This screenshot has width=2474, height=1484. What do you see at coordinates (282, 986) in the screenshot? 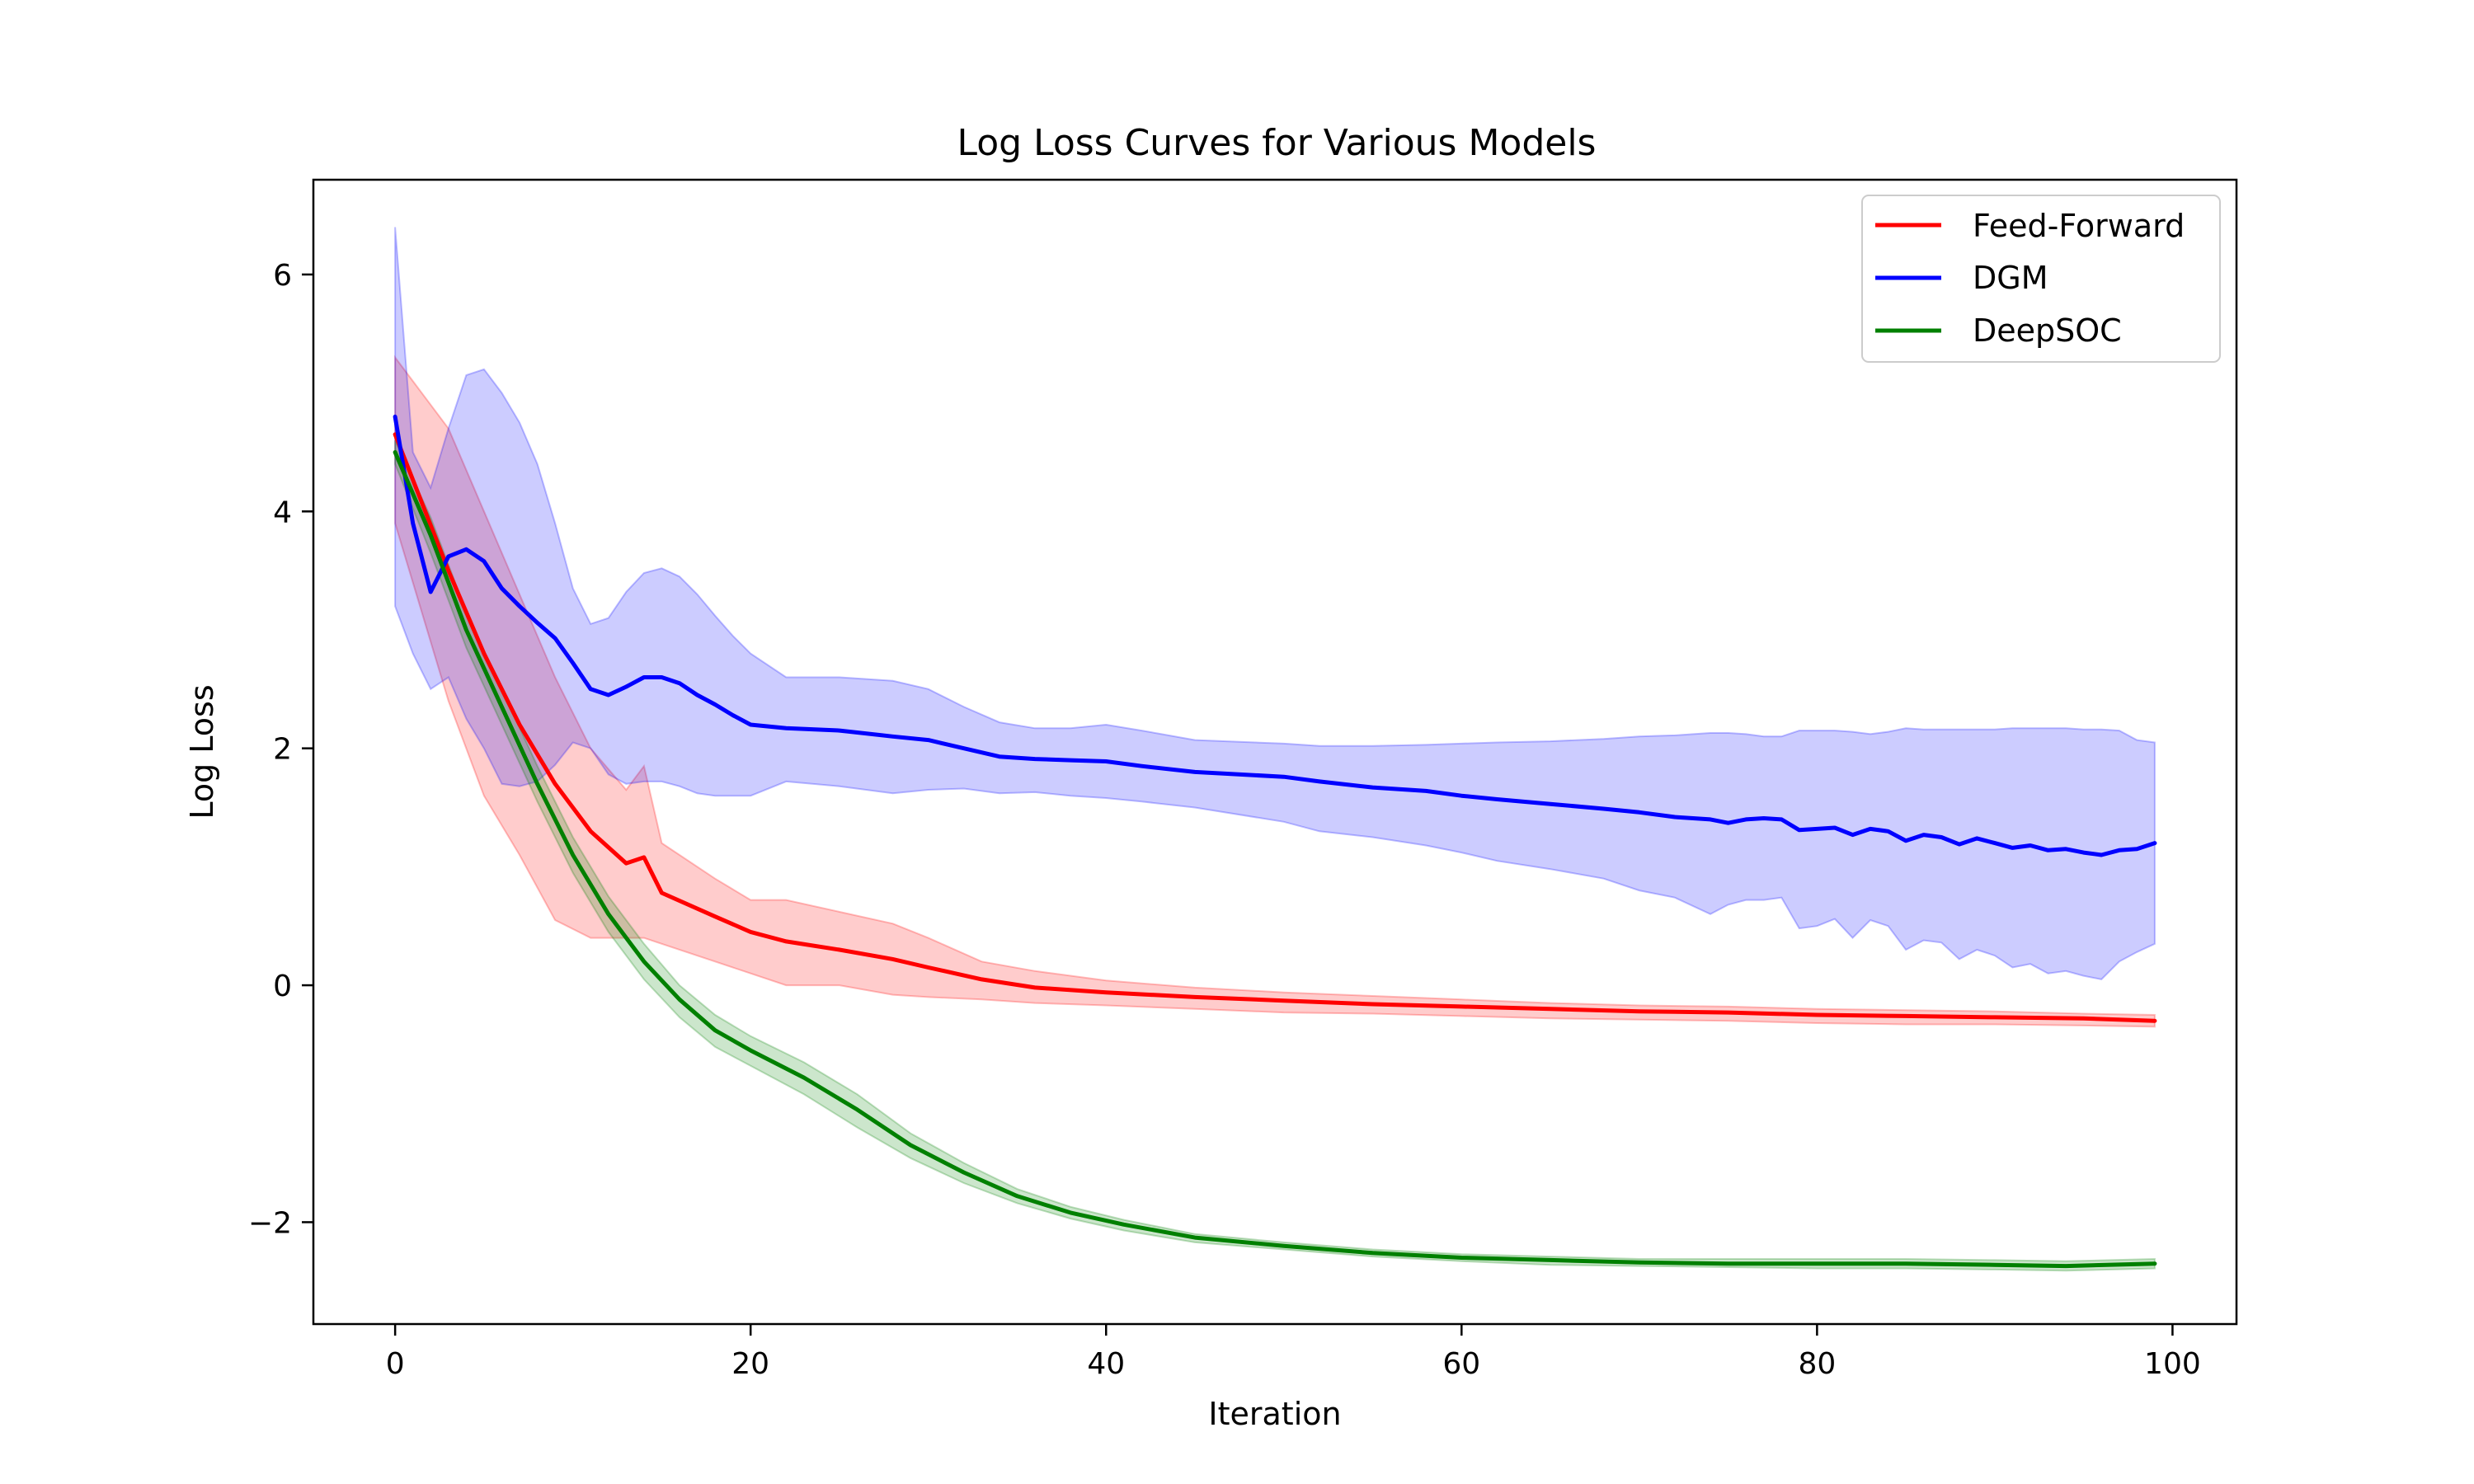
I see `y-tick-label: 0` at bounding box center [282, 986].